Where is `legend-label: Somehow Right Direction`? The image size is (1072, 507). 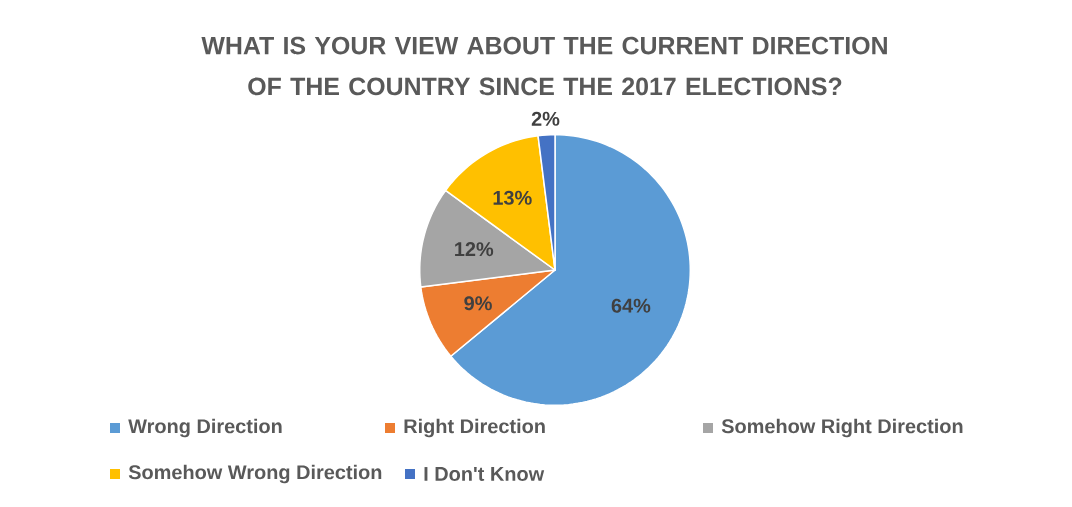
legend-label: Somehow Right Direction is located at coordinates (842, 428).